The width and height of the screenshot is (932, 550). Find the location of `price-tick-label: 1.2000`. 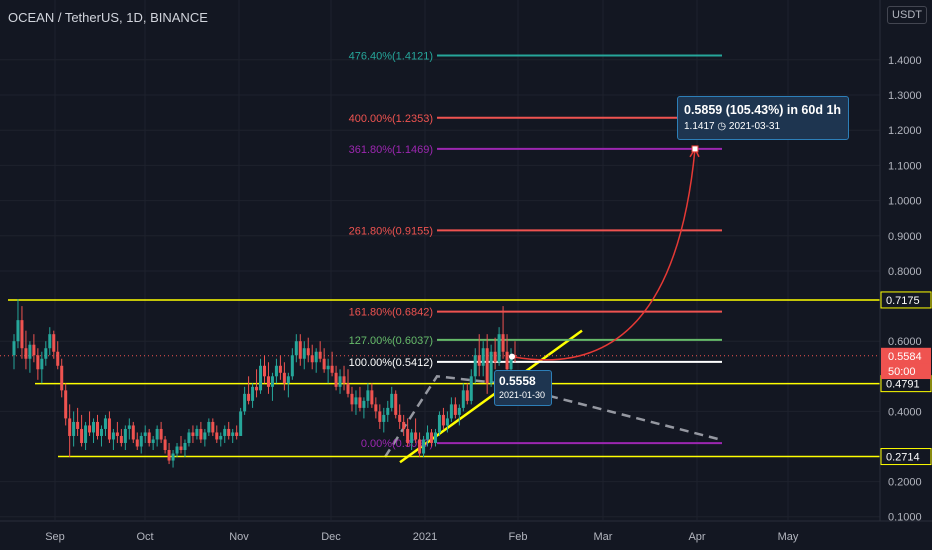

price-tick-label: 1.2000 is located at coordinates (905, 131).